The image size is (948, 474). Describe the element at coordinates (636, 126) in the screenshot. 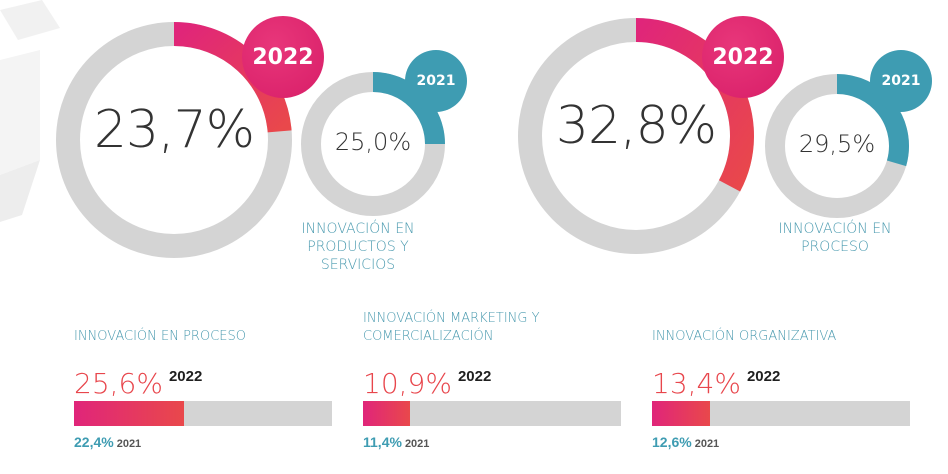

I see `donut-2022-value: 32,8%` at that location.